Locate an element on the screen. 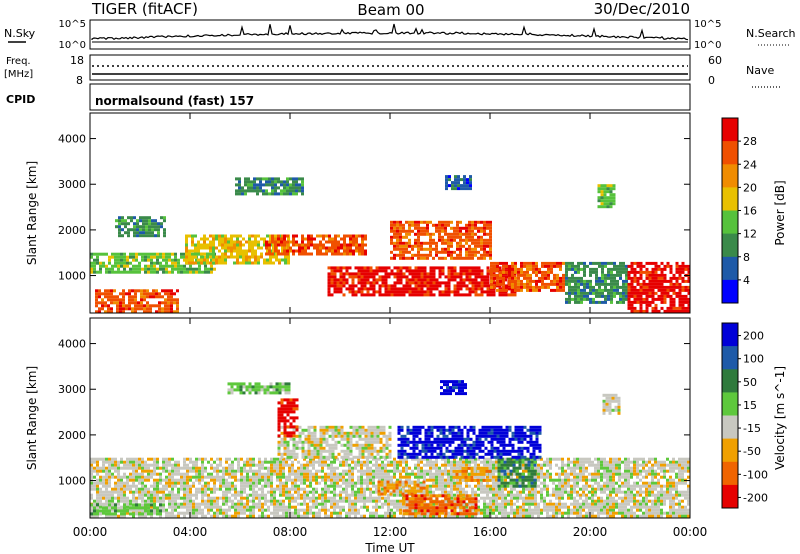 The image size is (800, 554). velocity-colorbar-tick: 15 is located at coordinates (750, 405).